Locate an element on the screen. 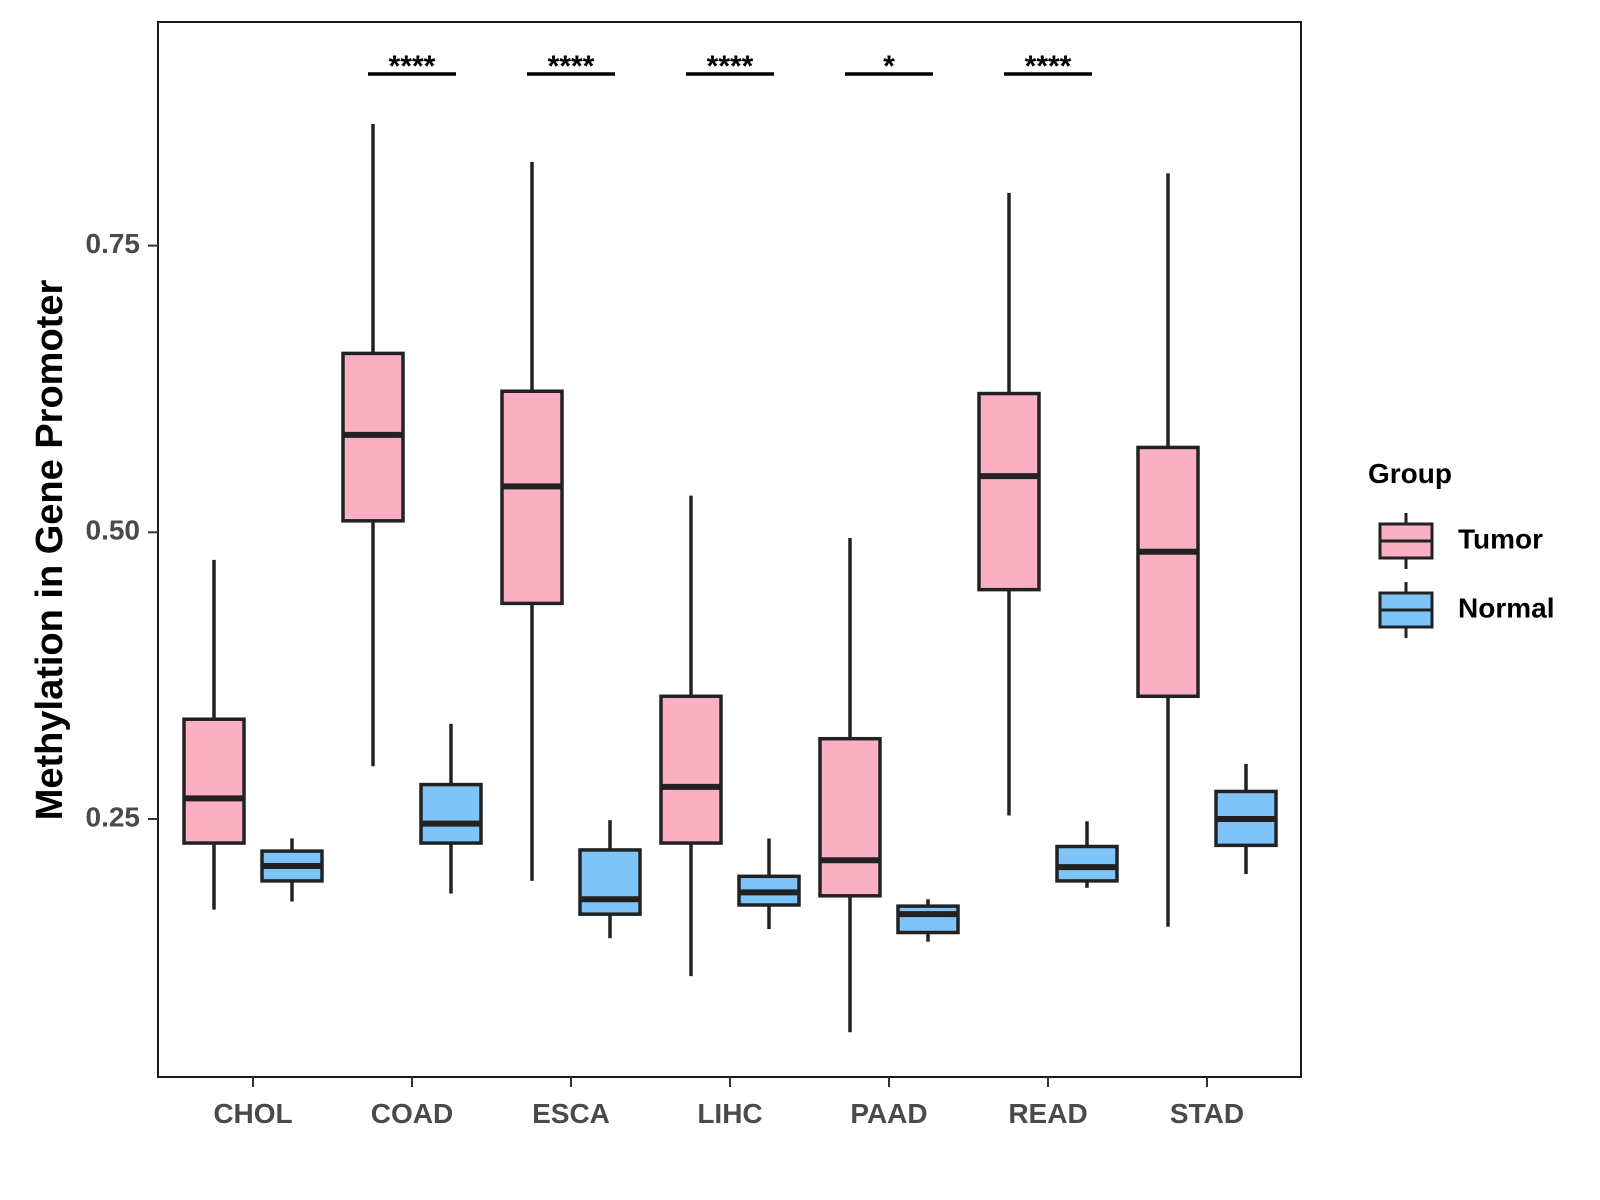 The image size is (1600, 1200). box-normal-coad is located at coordinates (451, 808).